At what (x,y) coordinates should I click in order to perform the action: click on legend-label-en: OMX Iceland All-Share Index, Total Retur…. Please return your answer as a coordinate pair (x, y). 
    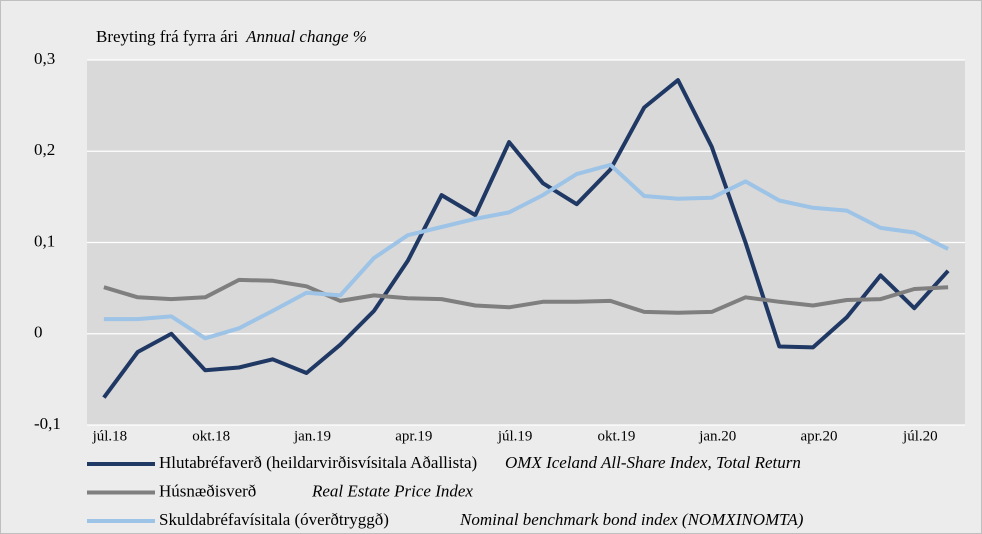
    Looking at the image, I should click on (653, 462).